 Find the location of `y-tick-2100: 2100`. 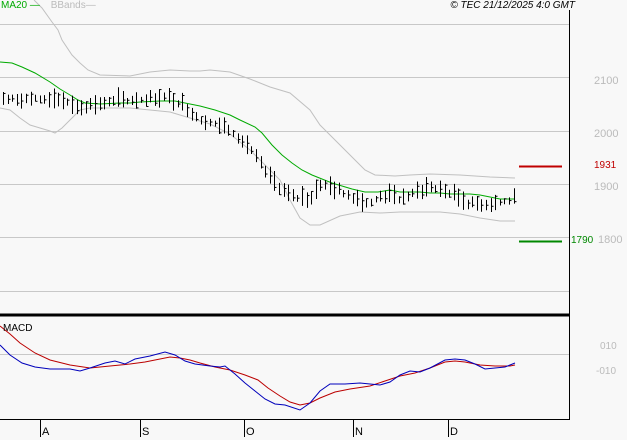

y-tick-2100: 2100 is located at coordinates (606, 81).